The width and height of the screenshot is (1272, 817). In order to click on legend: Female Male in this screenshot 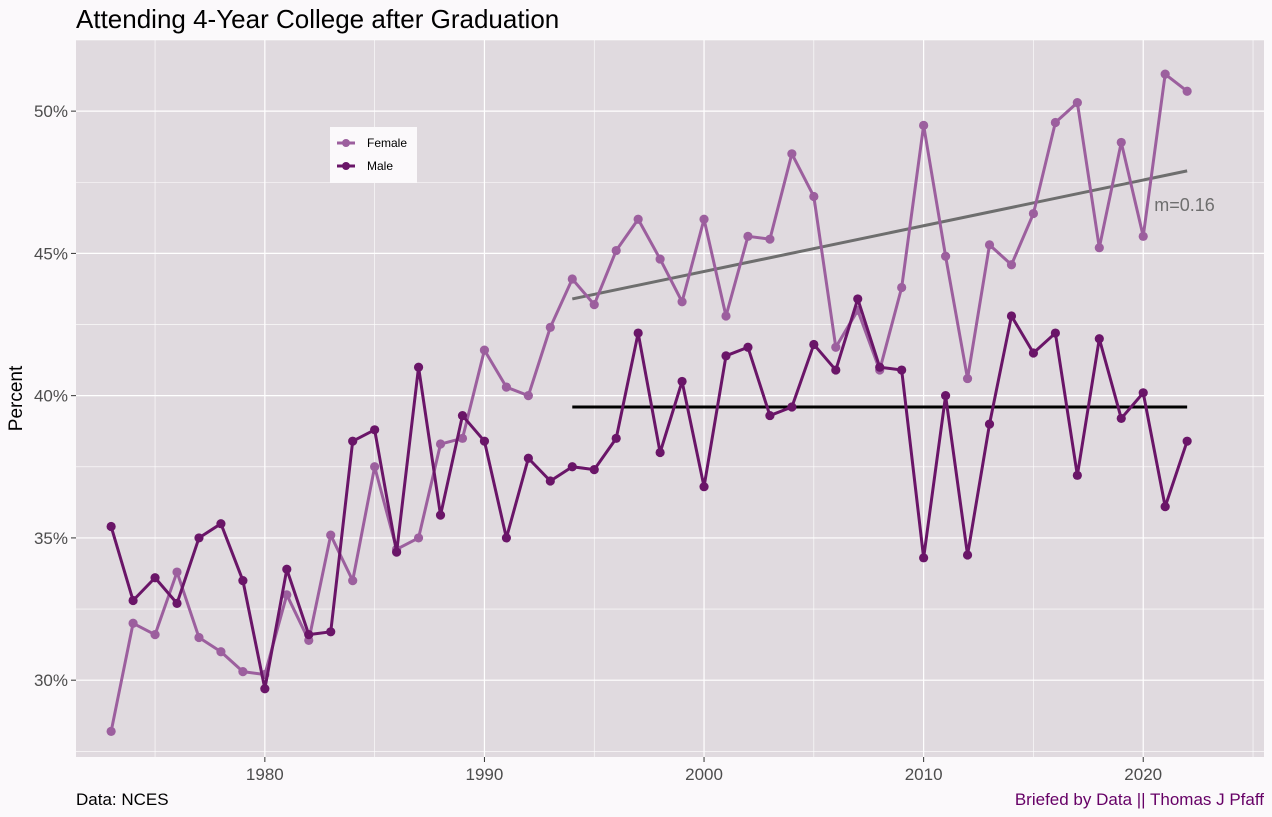, I will do `click(373, 155)`.